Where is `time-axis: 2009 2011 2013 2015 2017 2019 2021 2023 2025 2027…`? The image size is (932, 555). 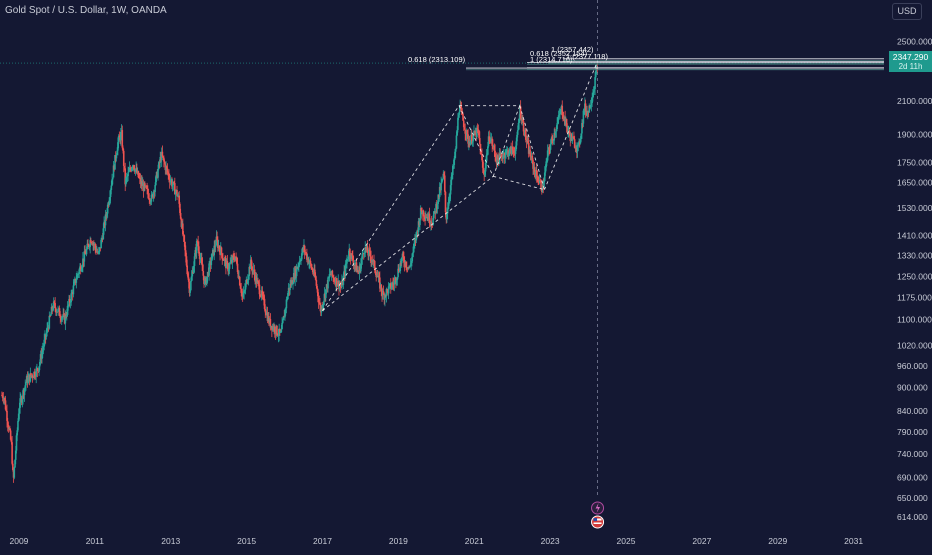
time-axis: 2009 2011 2013 2015 2017 2019 2021 2023 2025 2027… is located at coordinates (437, 541).